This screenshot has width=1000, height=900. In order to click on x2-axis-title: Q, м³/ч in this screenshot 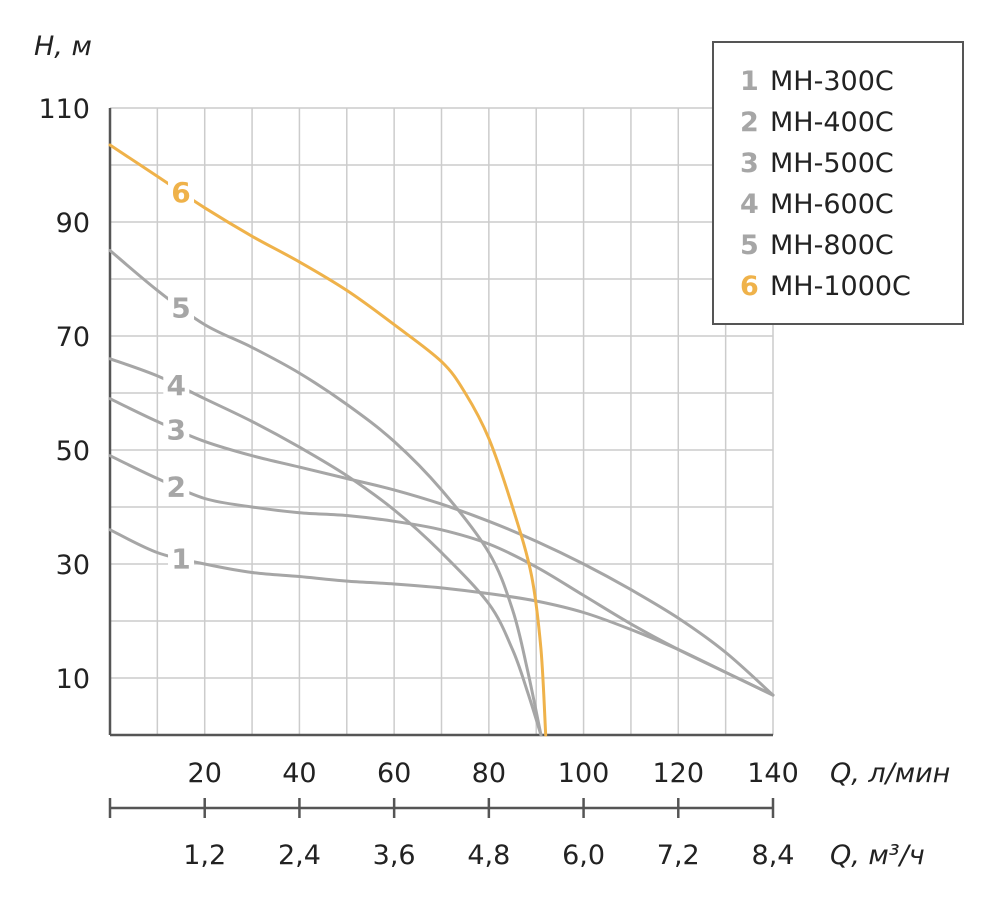, I will do `click(877, 855)`.